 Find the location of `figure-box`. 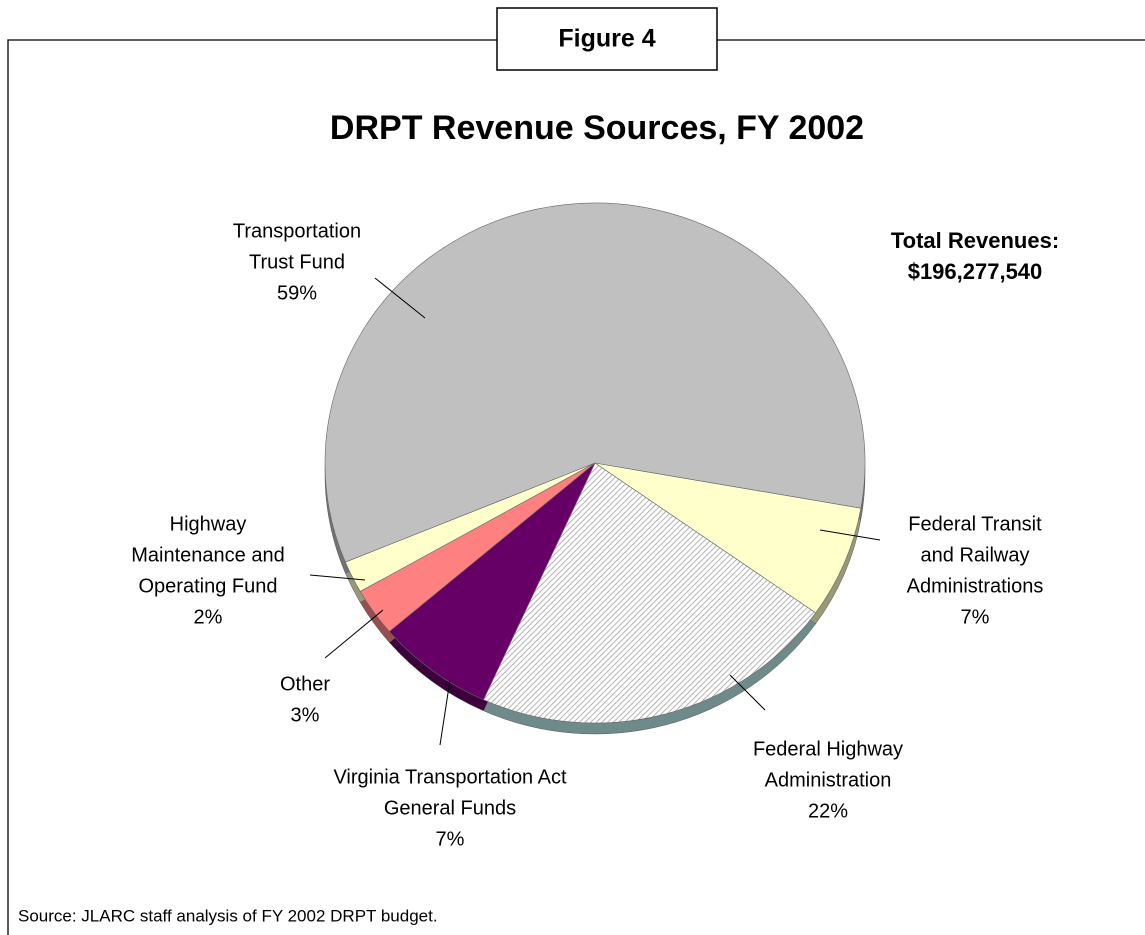

figure-box is located at coordinates (607, 39).